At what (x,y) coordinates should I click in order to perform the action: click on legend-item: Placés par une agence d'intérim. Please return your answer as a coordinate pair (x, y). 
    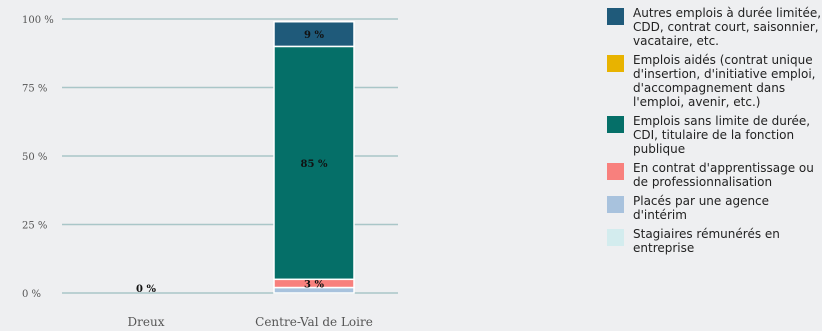
    Looking at the image, I should click on (714, 208).